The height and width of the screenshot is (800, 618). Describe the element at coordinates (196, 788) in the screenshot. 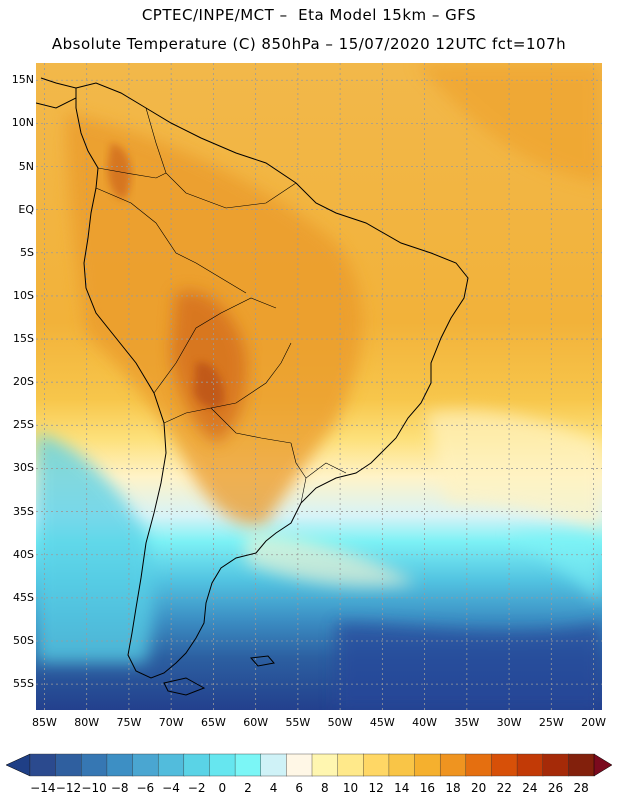

I see `colorbar-label-6: −2` at that location.